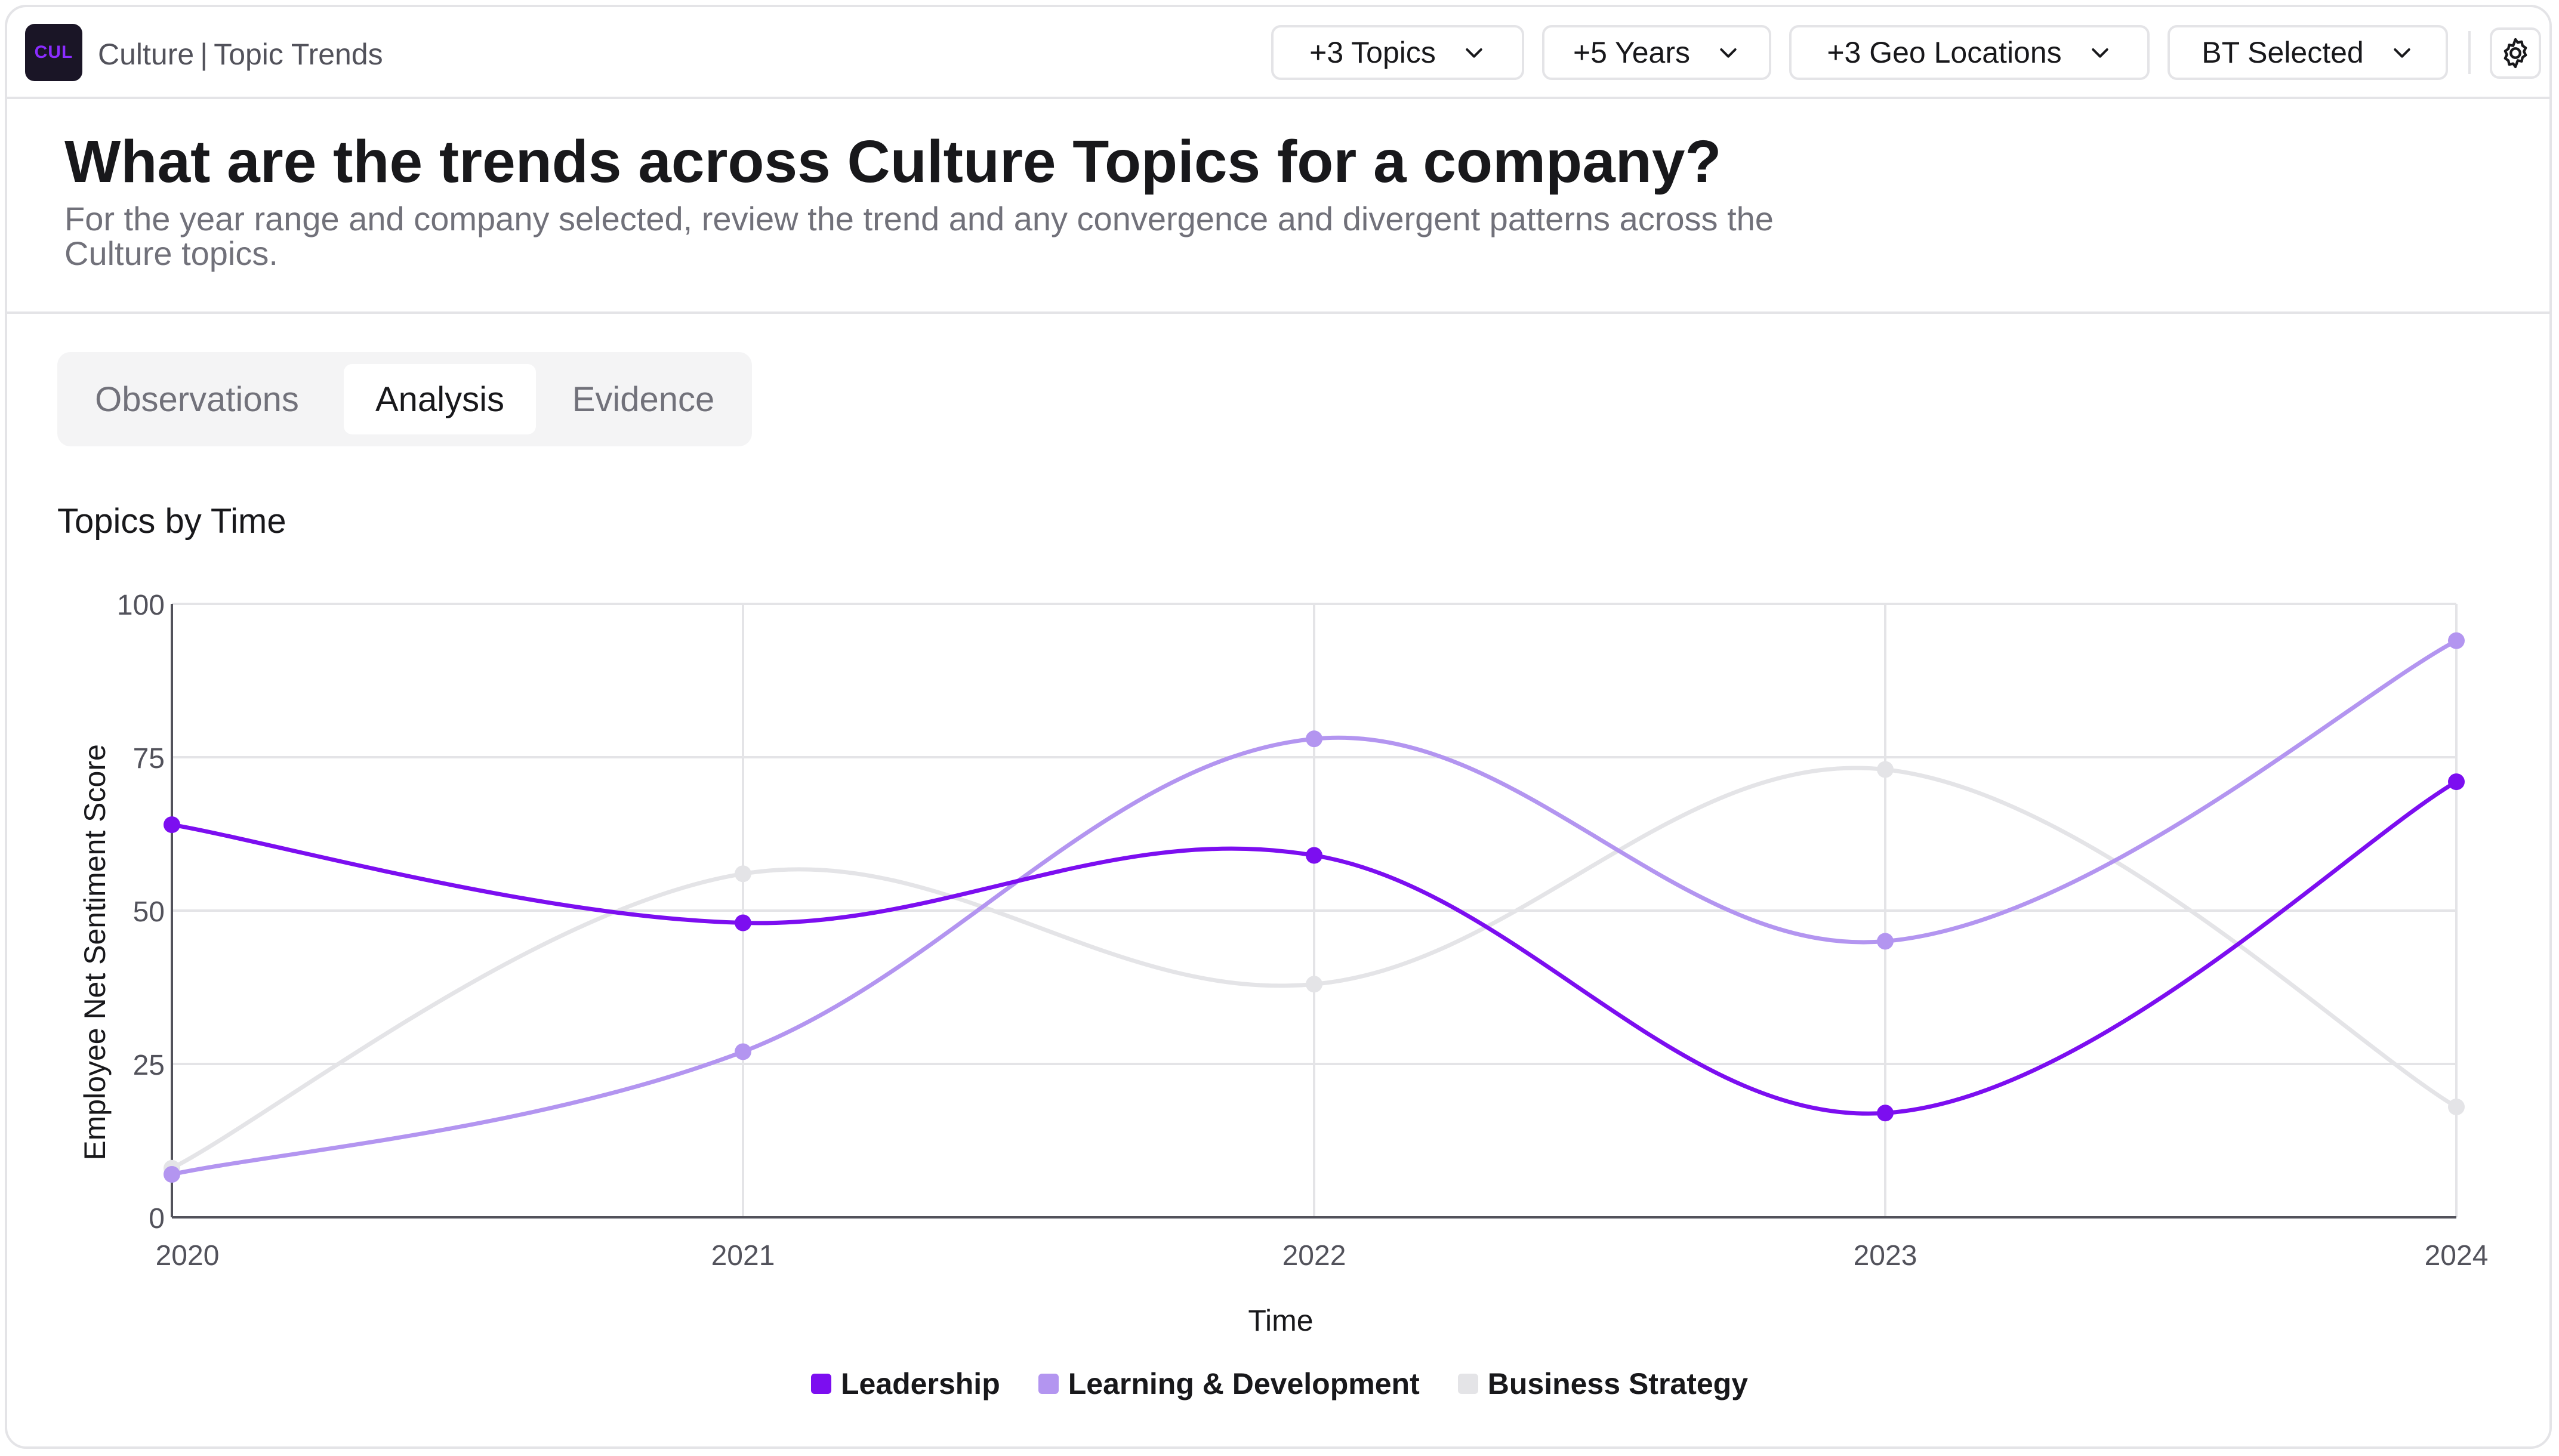 This screenshot has height=1456, width=2559. What do you see at coordinates (1244, 1384) in the screenshot?
I see `legend-label: Learning & Development` at bounding box center [1244, 1384].